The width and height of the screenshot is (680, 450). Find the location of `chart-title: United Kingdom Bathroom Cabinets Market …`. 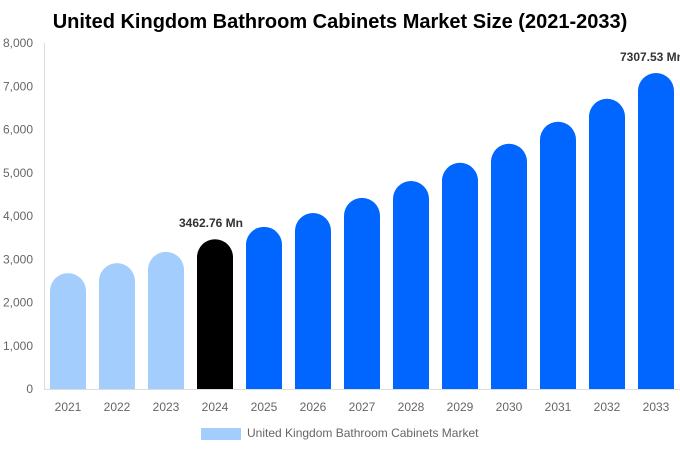

chart-title: United Kingdom Bathroom Cabinets Market … is located at coordinates (340, 22).